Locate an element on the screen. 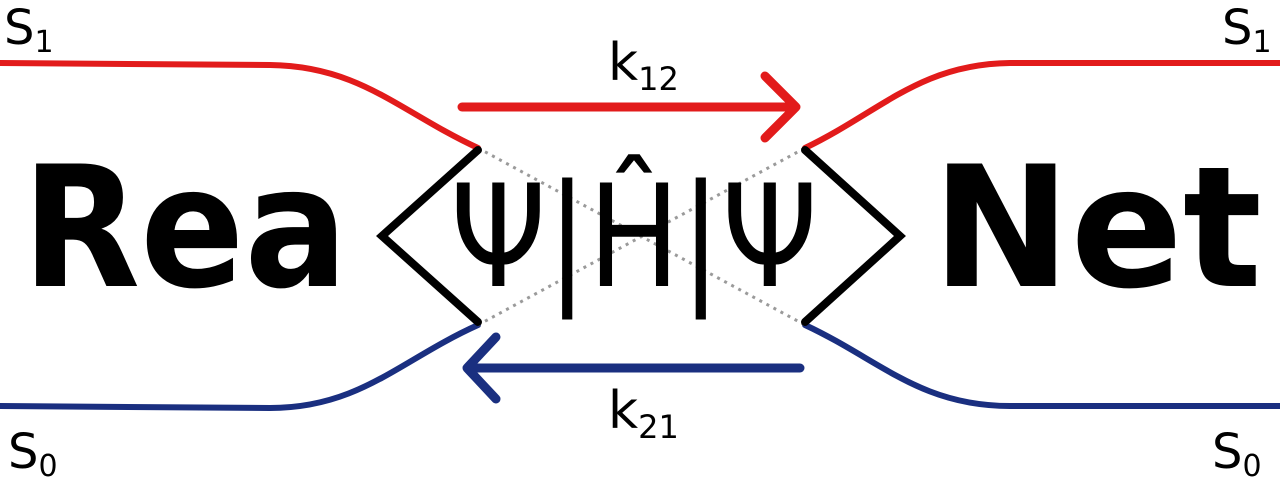 The image size is (1280, 482). left-angle-bracket is located at coordinates (429, 236).